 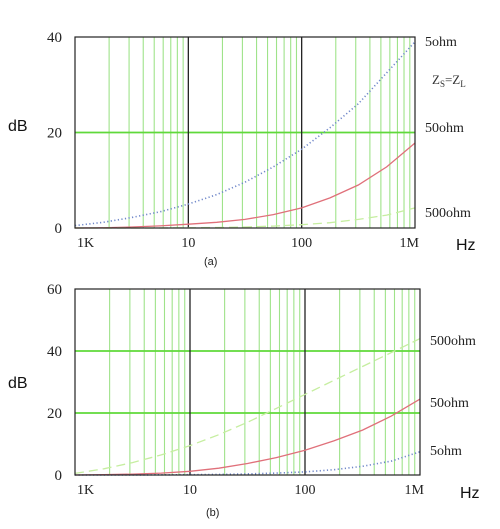 What do you see at coordinates (470, 493) in the screenshot?
I see `x-axis-label-b: Hz` at bounding box center [470, 493].